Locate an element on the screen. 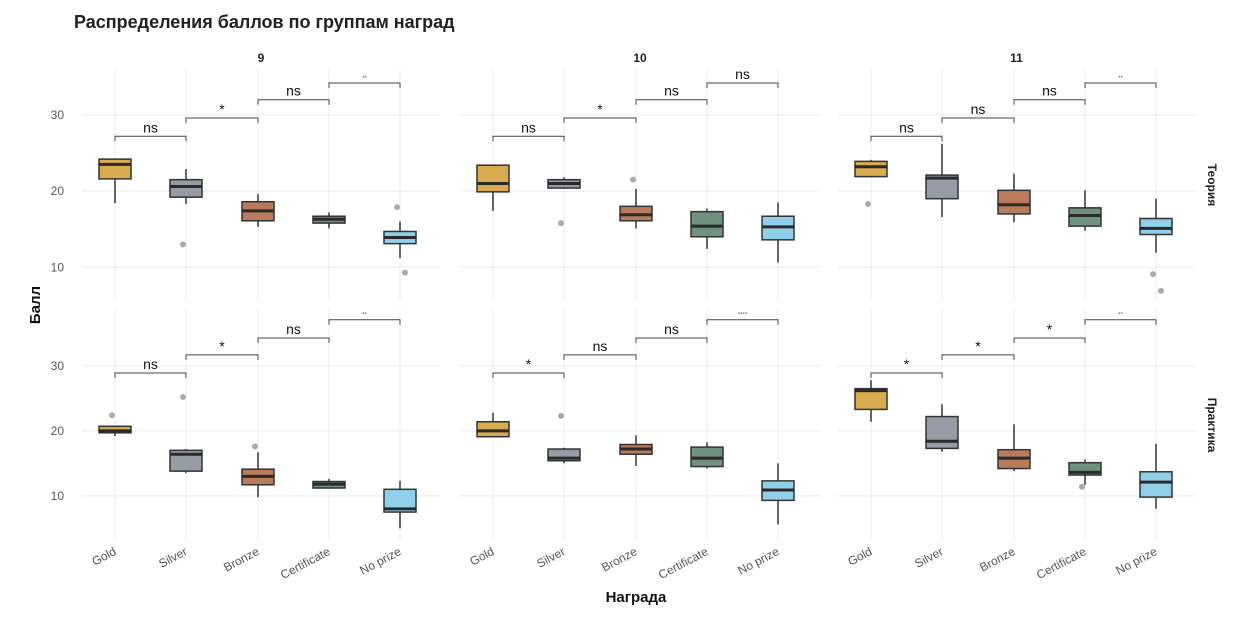 This screenshot has width=1260, height=632. box-bronze is located at coordinates (1014, 202).